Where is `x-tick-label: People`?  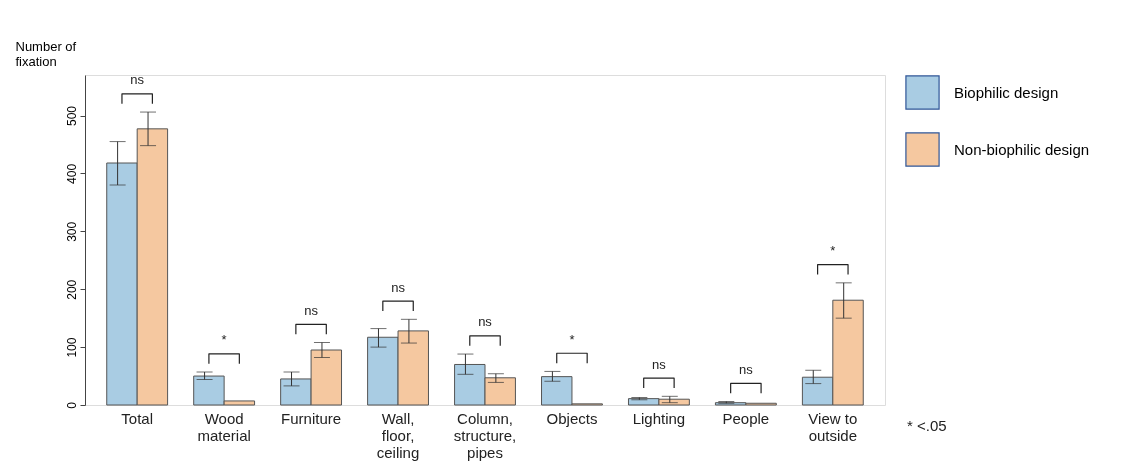
x-tick-label: People is located at coordinates (746, 418).